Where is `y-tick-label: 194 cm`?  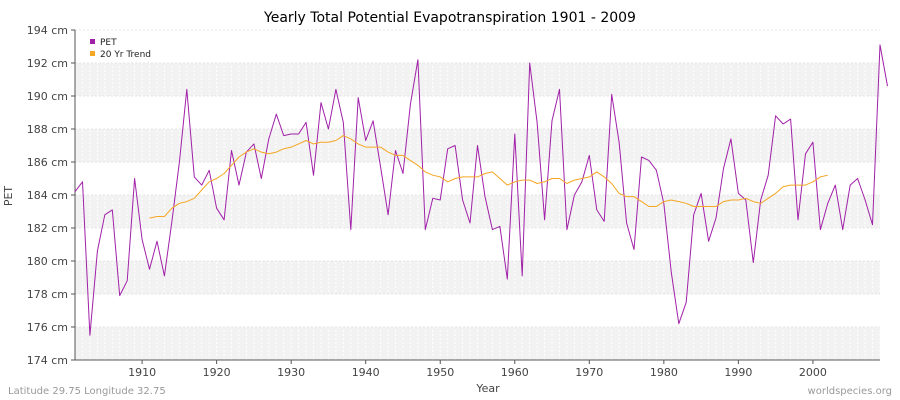 y-tick-label: 194 cm is located at coordinates (47, 30).